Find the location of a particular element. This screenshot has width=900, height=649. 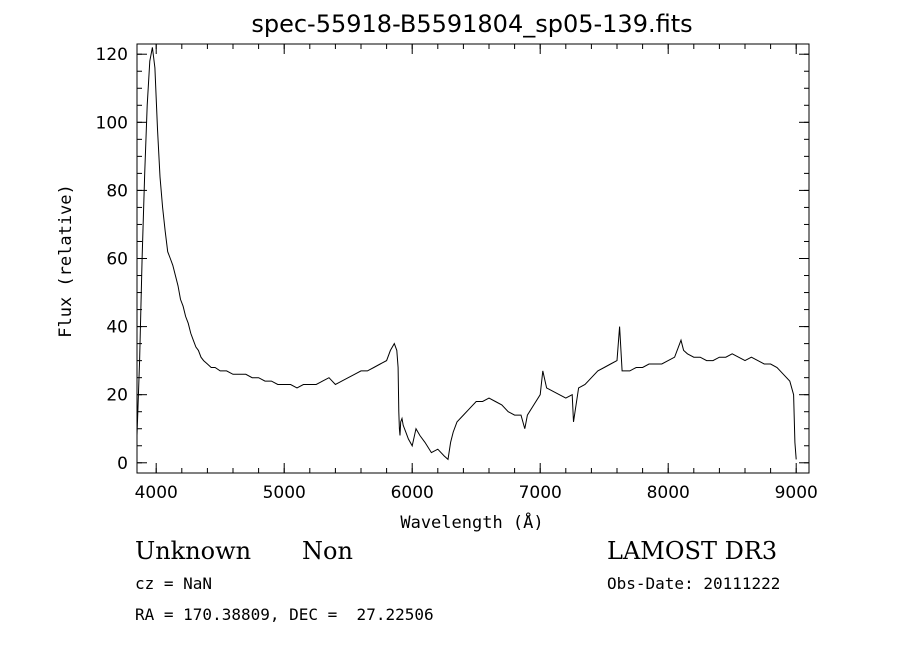

obs-date-label: Obs-Date: 20111222 is located at coordinates (693, 583).